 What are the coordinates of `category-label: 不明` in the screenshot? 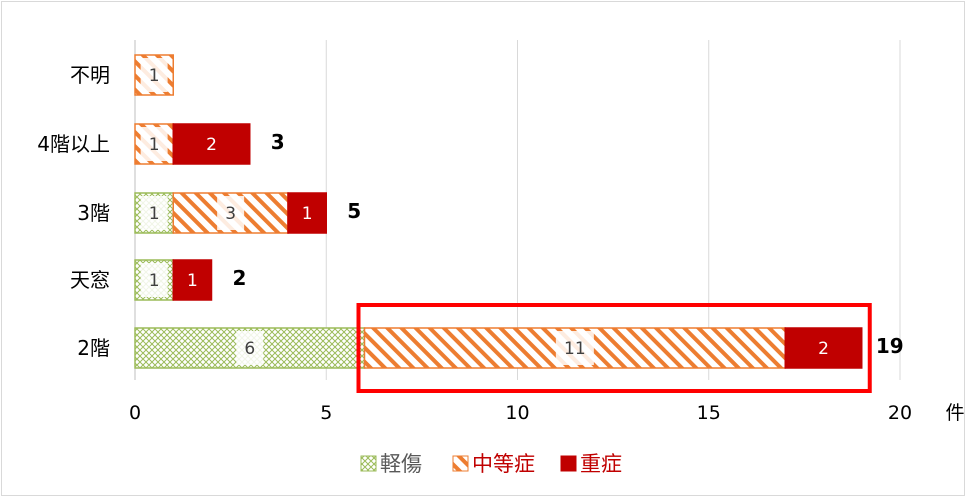 It's located at (90, 75).